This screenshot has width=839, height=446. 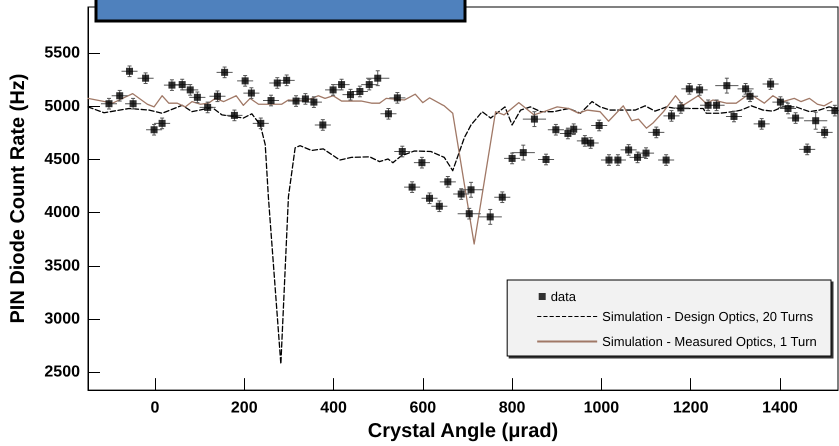 What do you see at coordinates (62, 372) in the screenshot?
I see `y-tick-label: 2500` at bounding box center [62, 372].